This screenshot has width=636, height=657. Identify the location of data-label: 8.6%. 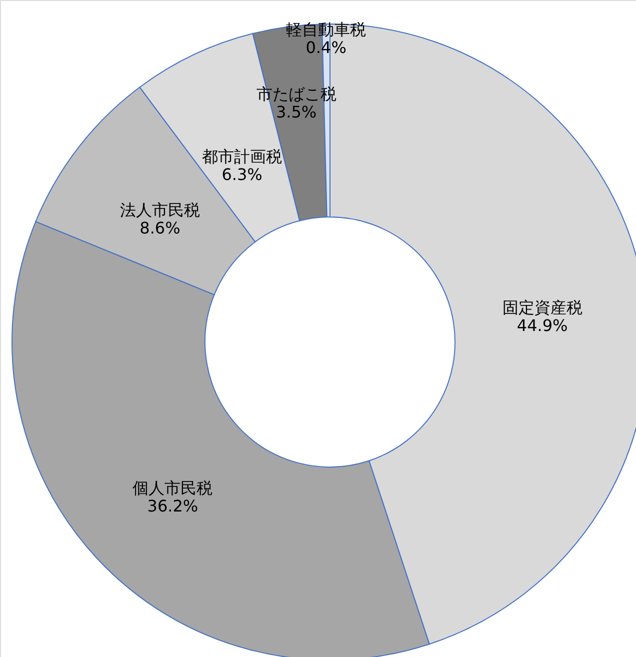
(160, 228).